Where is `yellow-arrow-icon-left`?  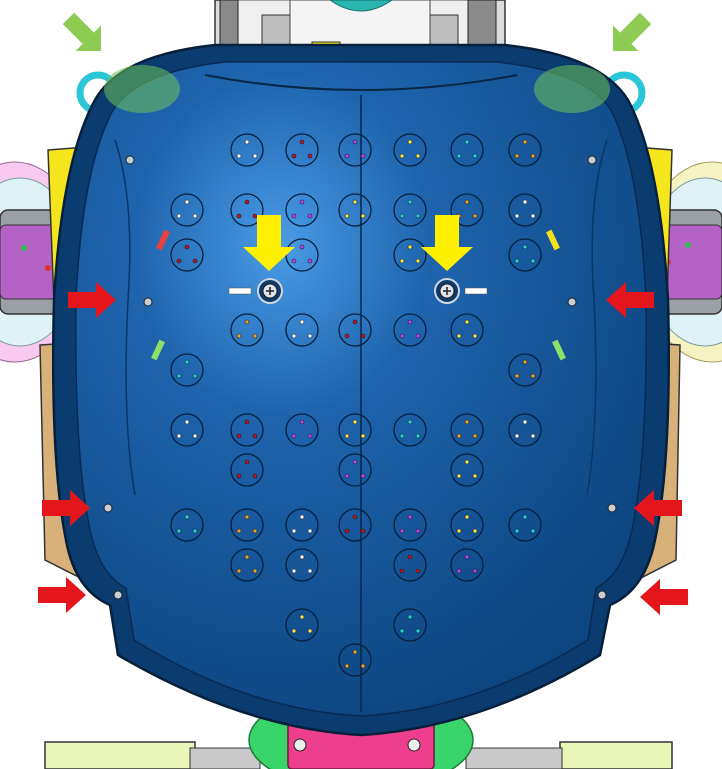 yellow-arrow-icon-left is located at coordinates (269, 243).